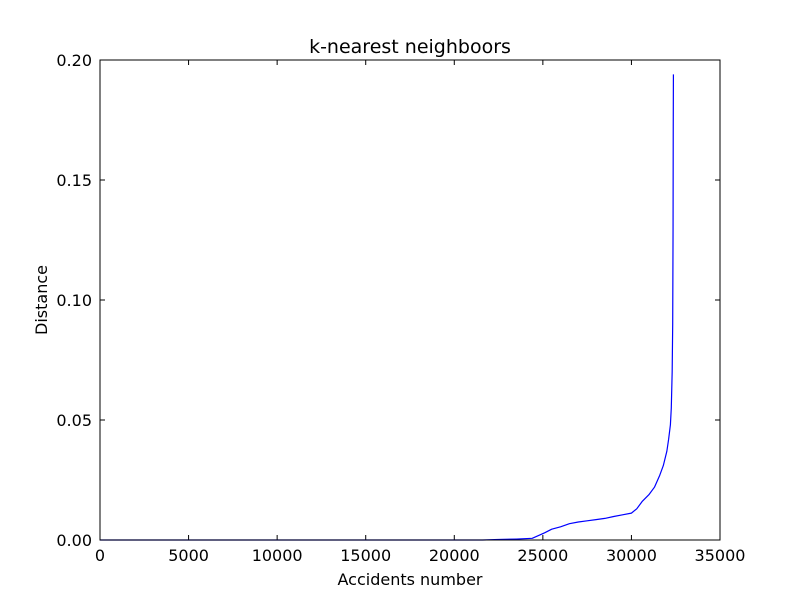 Image resolution: width=800 pixels, height=600 pixels. I want to click on y-tick-label: 0.00, so click(74, 540).